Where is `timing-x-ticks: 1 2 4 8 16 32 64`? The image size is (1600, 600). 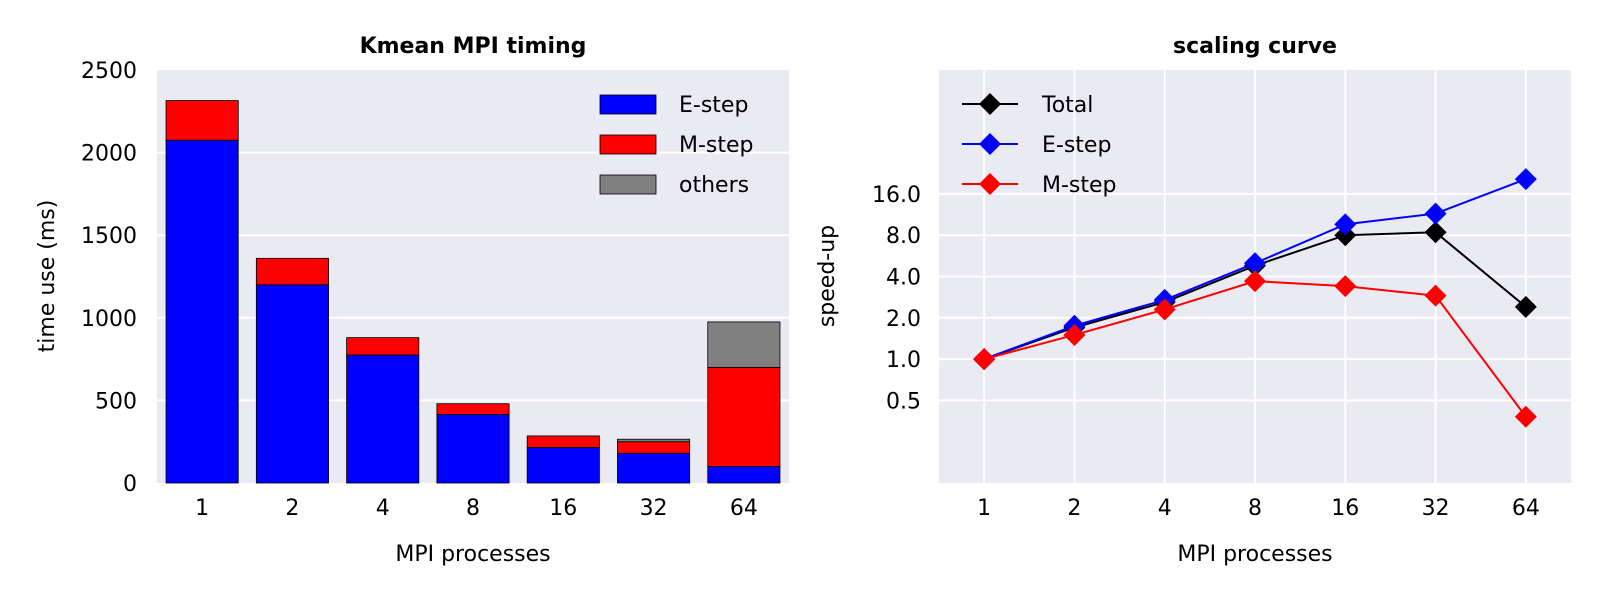 timing-x-ticks: 1 2 4 8 16 32 64 is located at coordinates (476, 508).